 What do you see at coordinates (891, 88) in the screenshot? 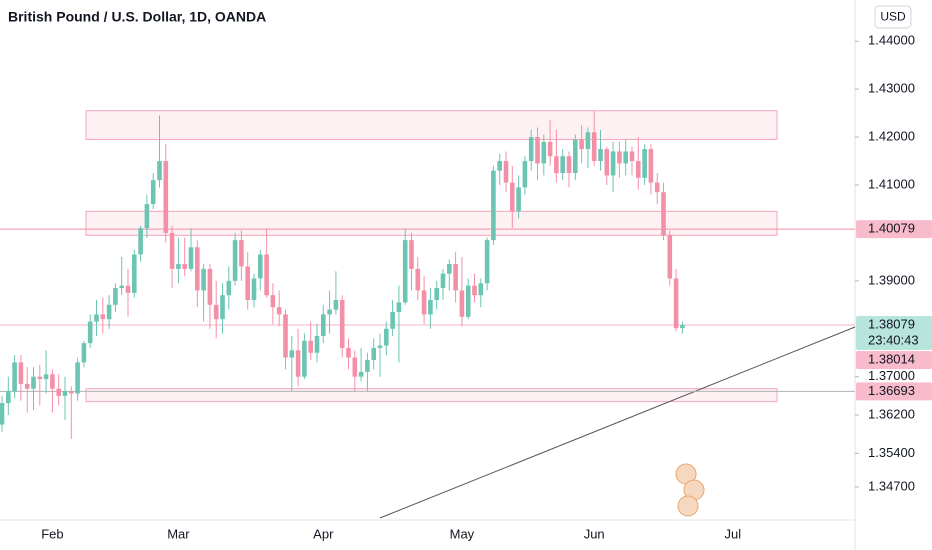
I see `y-tick-label: 1.43000` at bounding box center [891, 88].